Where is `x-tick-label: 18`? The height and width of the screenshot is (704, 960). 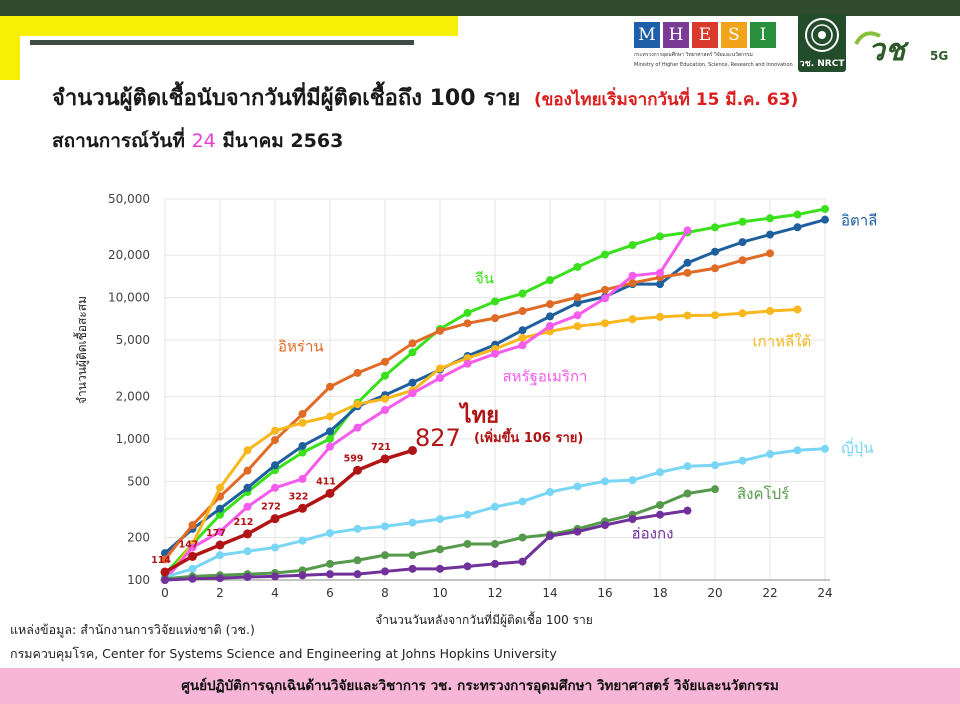
x-tick-label: 18 is located at coordinates (659, 593).